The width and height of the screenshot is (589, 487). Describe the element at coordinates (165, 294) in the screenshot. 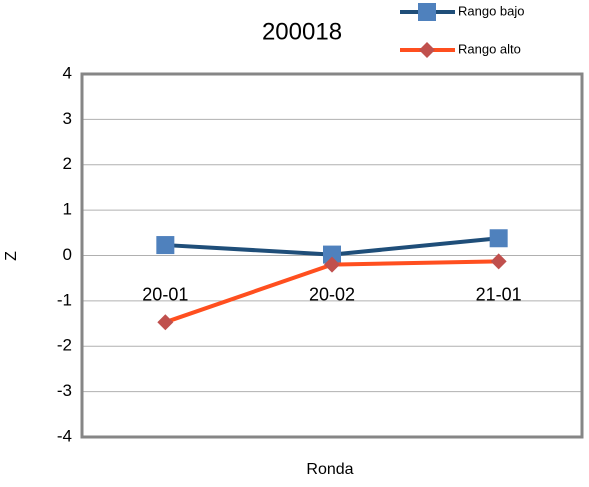

I see `x-tick-label: 20-01` at that location.